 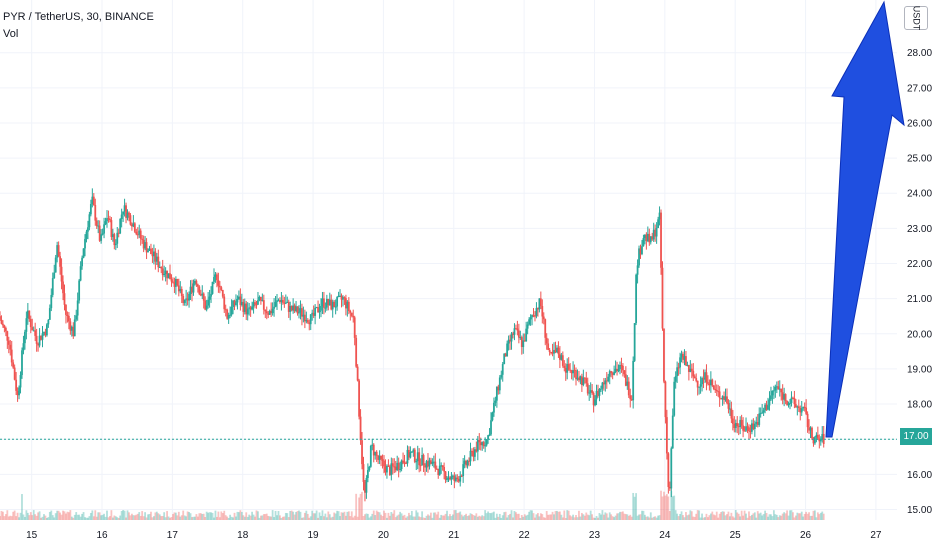 I want to click on time-axis: 15 16 17 18 19 20 21 22 23 24 25 26 27, so click(x=454, y=535).